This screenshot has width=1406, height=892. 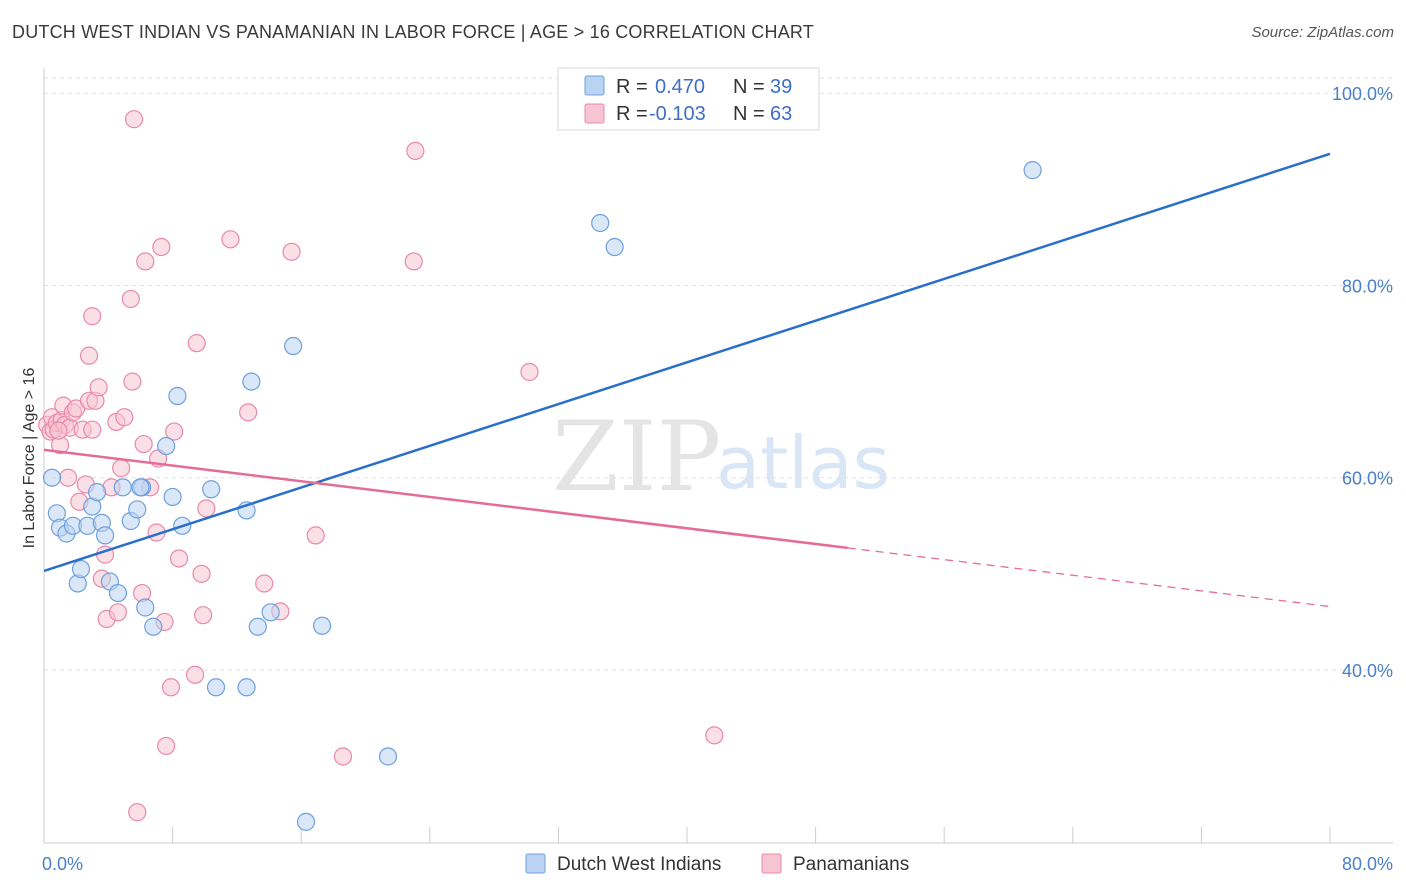 I want to click on legend-r-value-1: 0.470, so click(x=680, y=87).